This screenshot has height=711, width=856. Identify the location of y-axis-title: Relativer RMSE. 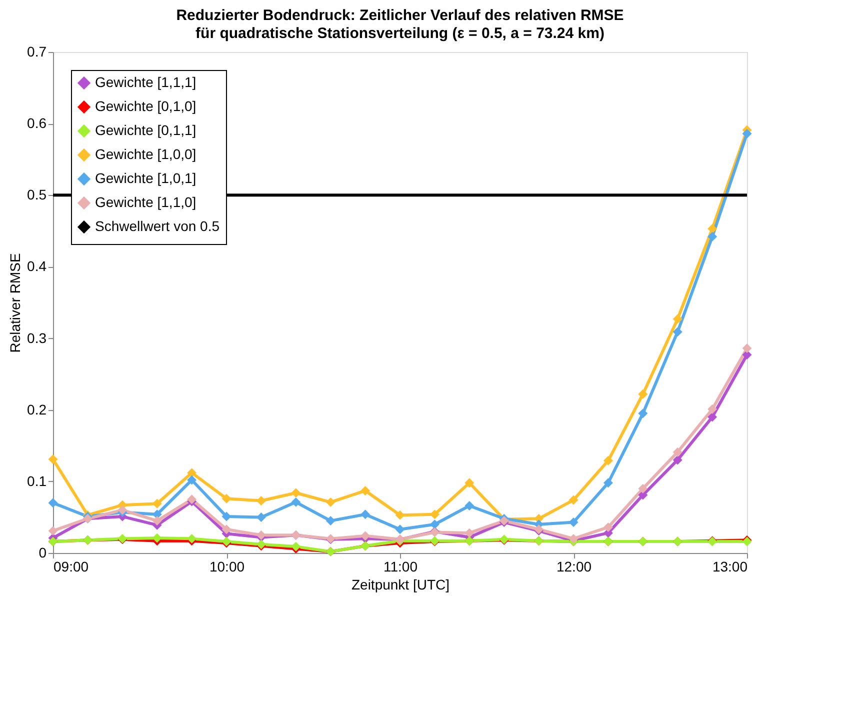
(15, 303).